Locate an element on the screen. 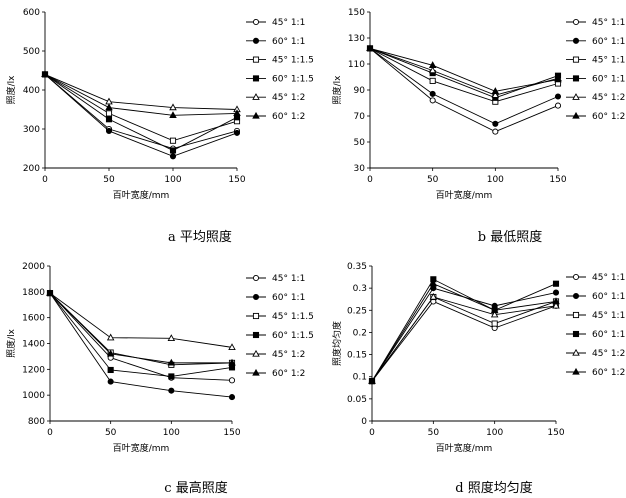 The width and height of the screenshot is (626, 498). y-tick-label: 30 is located at coordinates (360, 169).